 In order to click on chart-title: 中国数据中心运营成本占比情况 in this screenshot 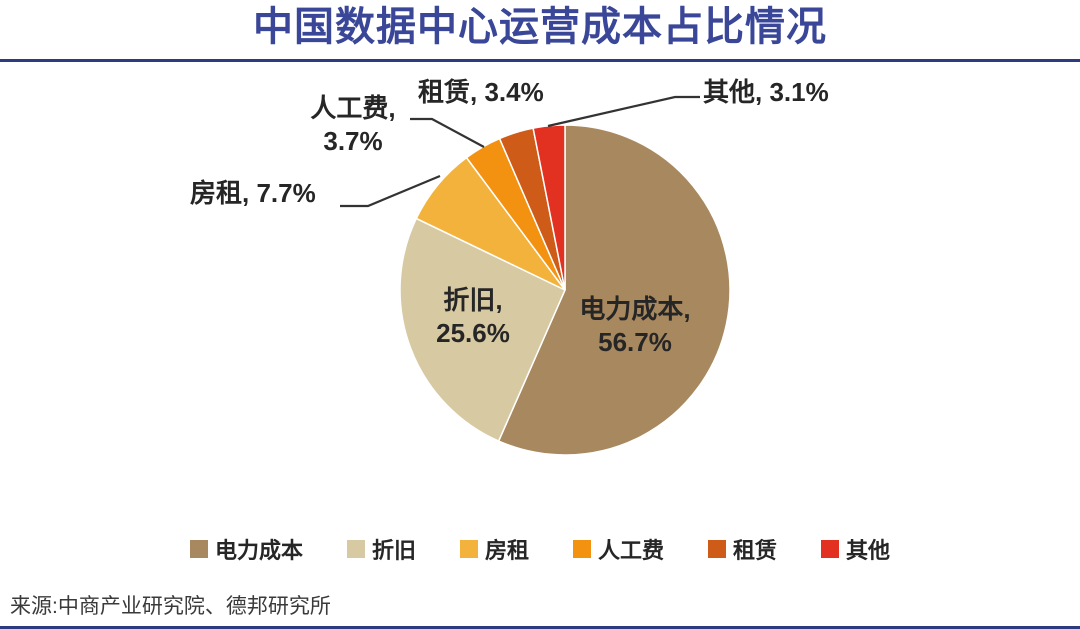, I will do `click(540, 27)`.